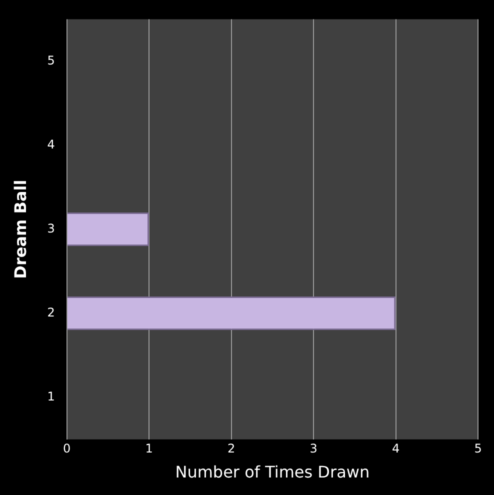  Describe the element at coordinates (51, 312) in the screenshot. I see `y-tick-label: 2` at that location.